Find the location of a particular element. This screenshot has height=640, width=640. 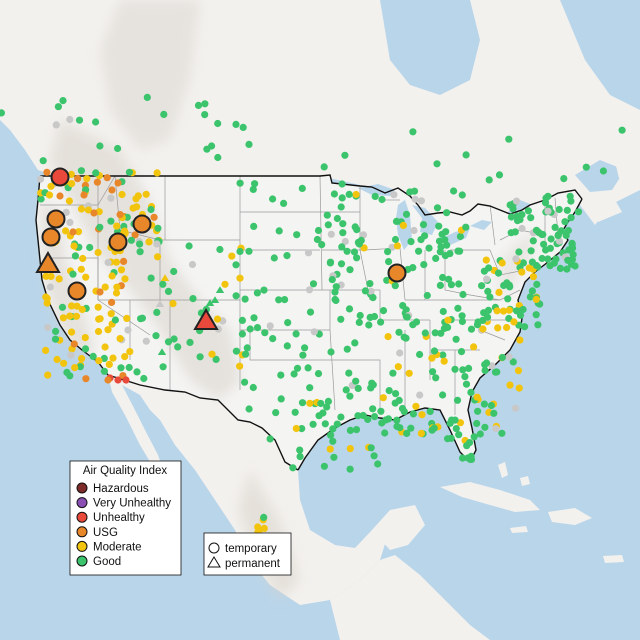

legend-label-moderate: Moderate is located at coordinates (117, 547).